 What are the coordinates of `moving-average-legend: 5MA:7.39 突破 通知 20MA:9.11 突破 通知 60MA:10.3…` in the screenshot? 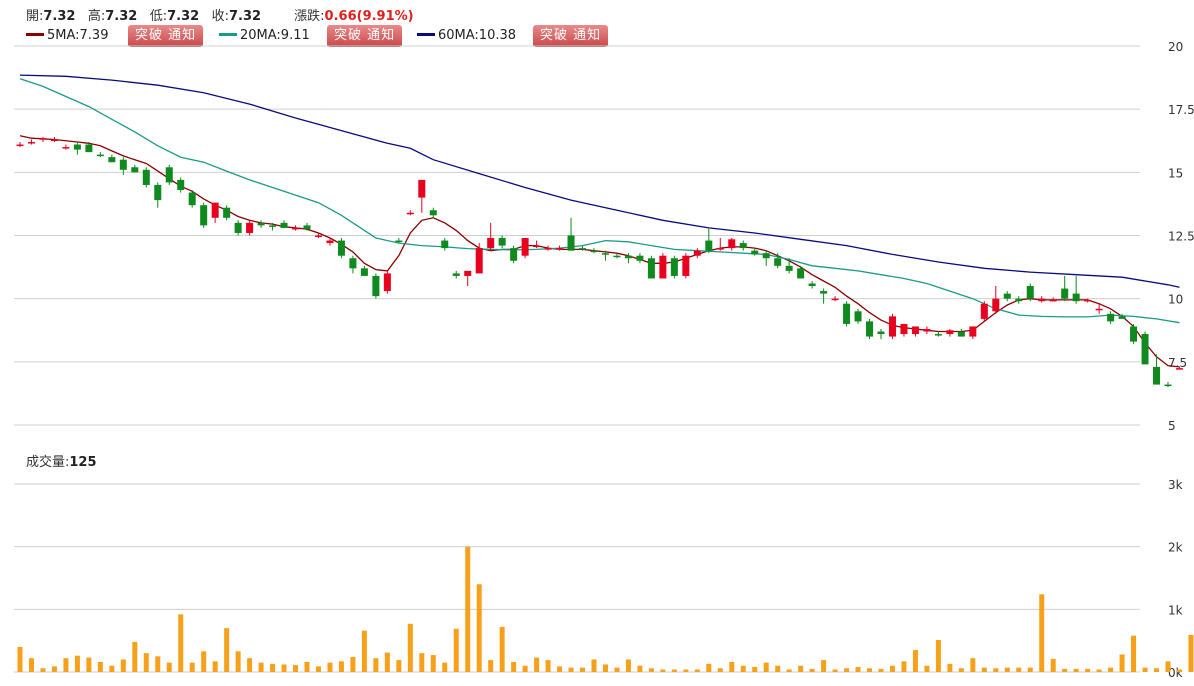 It's located at (450, 37).